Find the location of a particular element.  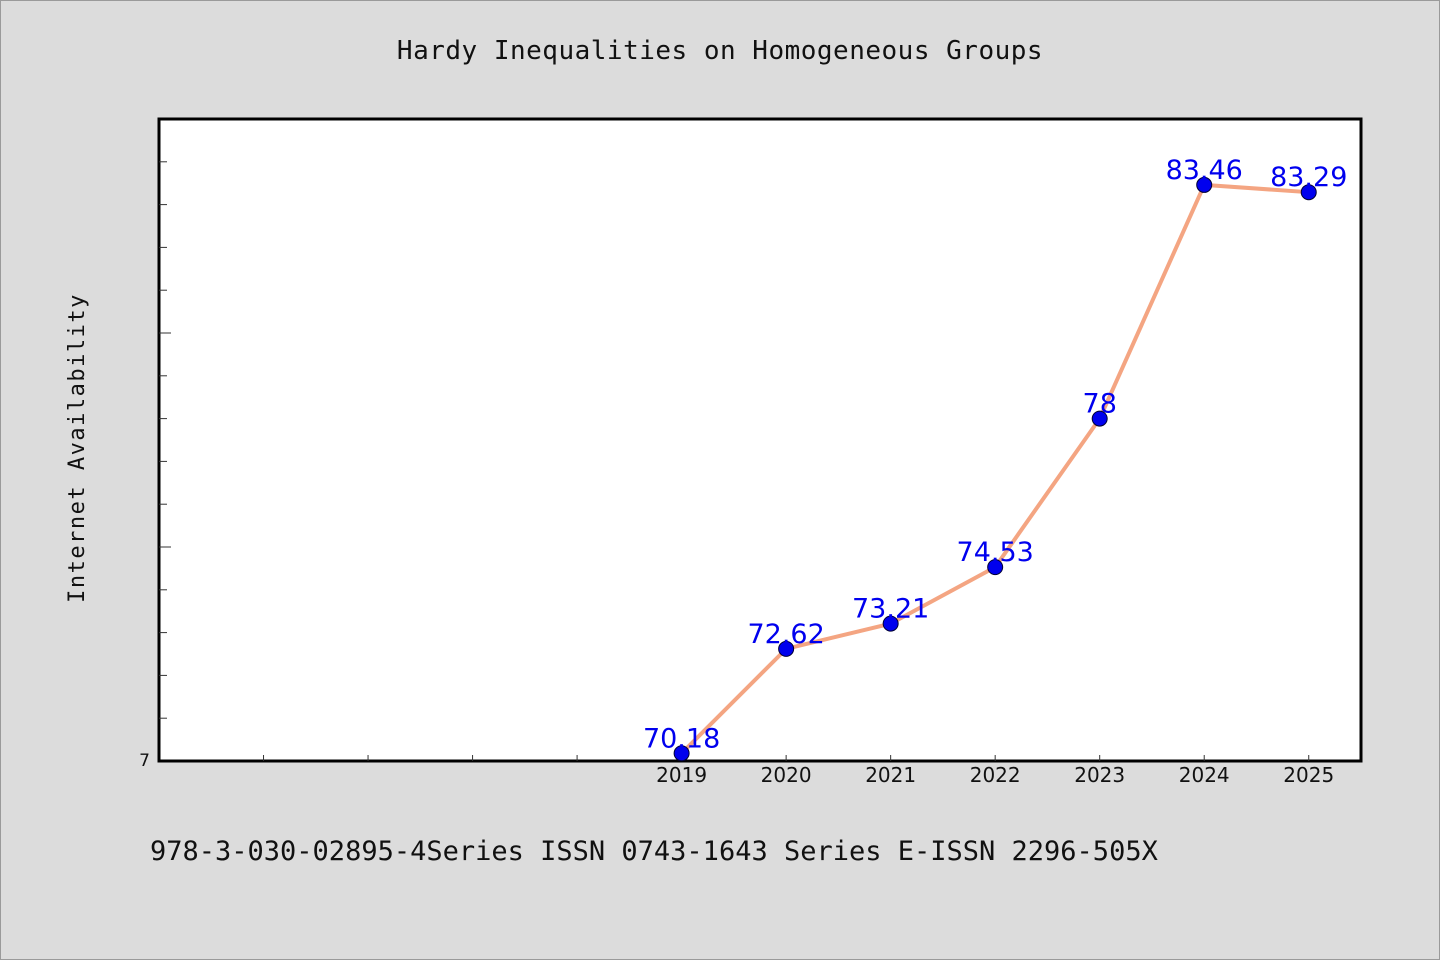

y-tick-label: 7 is located at coordinates (144, 761).